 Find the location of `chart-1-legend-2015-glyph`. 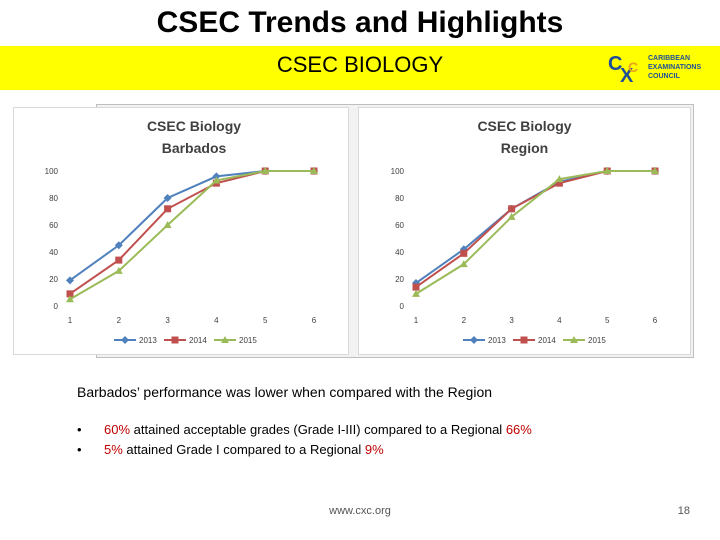

chart-1-legend-2015-glyph is located at coordinates (574, 339).